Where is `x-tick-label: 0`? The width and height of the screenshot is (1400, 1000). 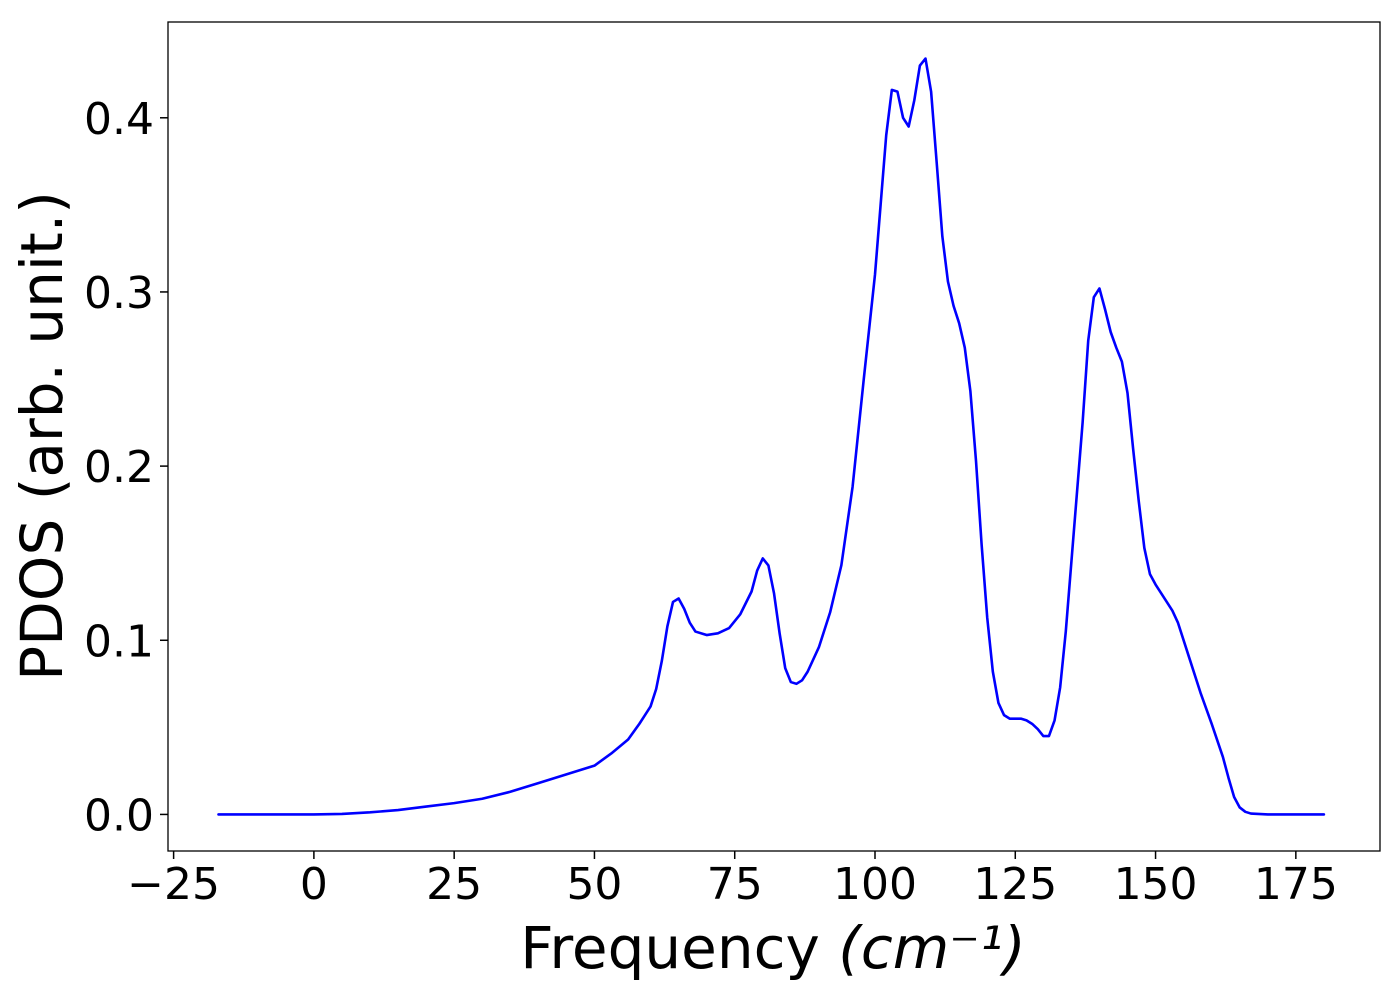
x-tick-label: 0 is located at coordinates (314, 884).